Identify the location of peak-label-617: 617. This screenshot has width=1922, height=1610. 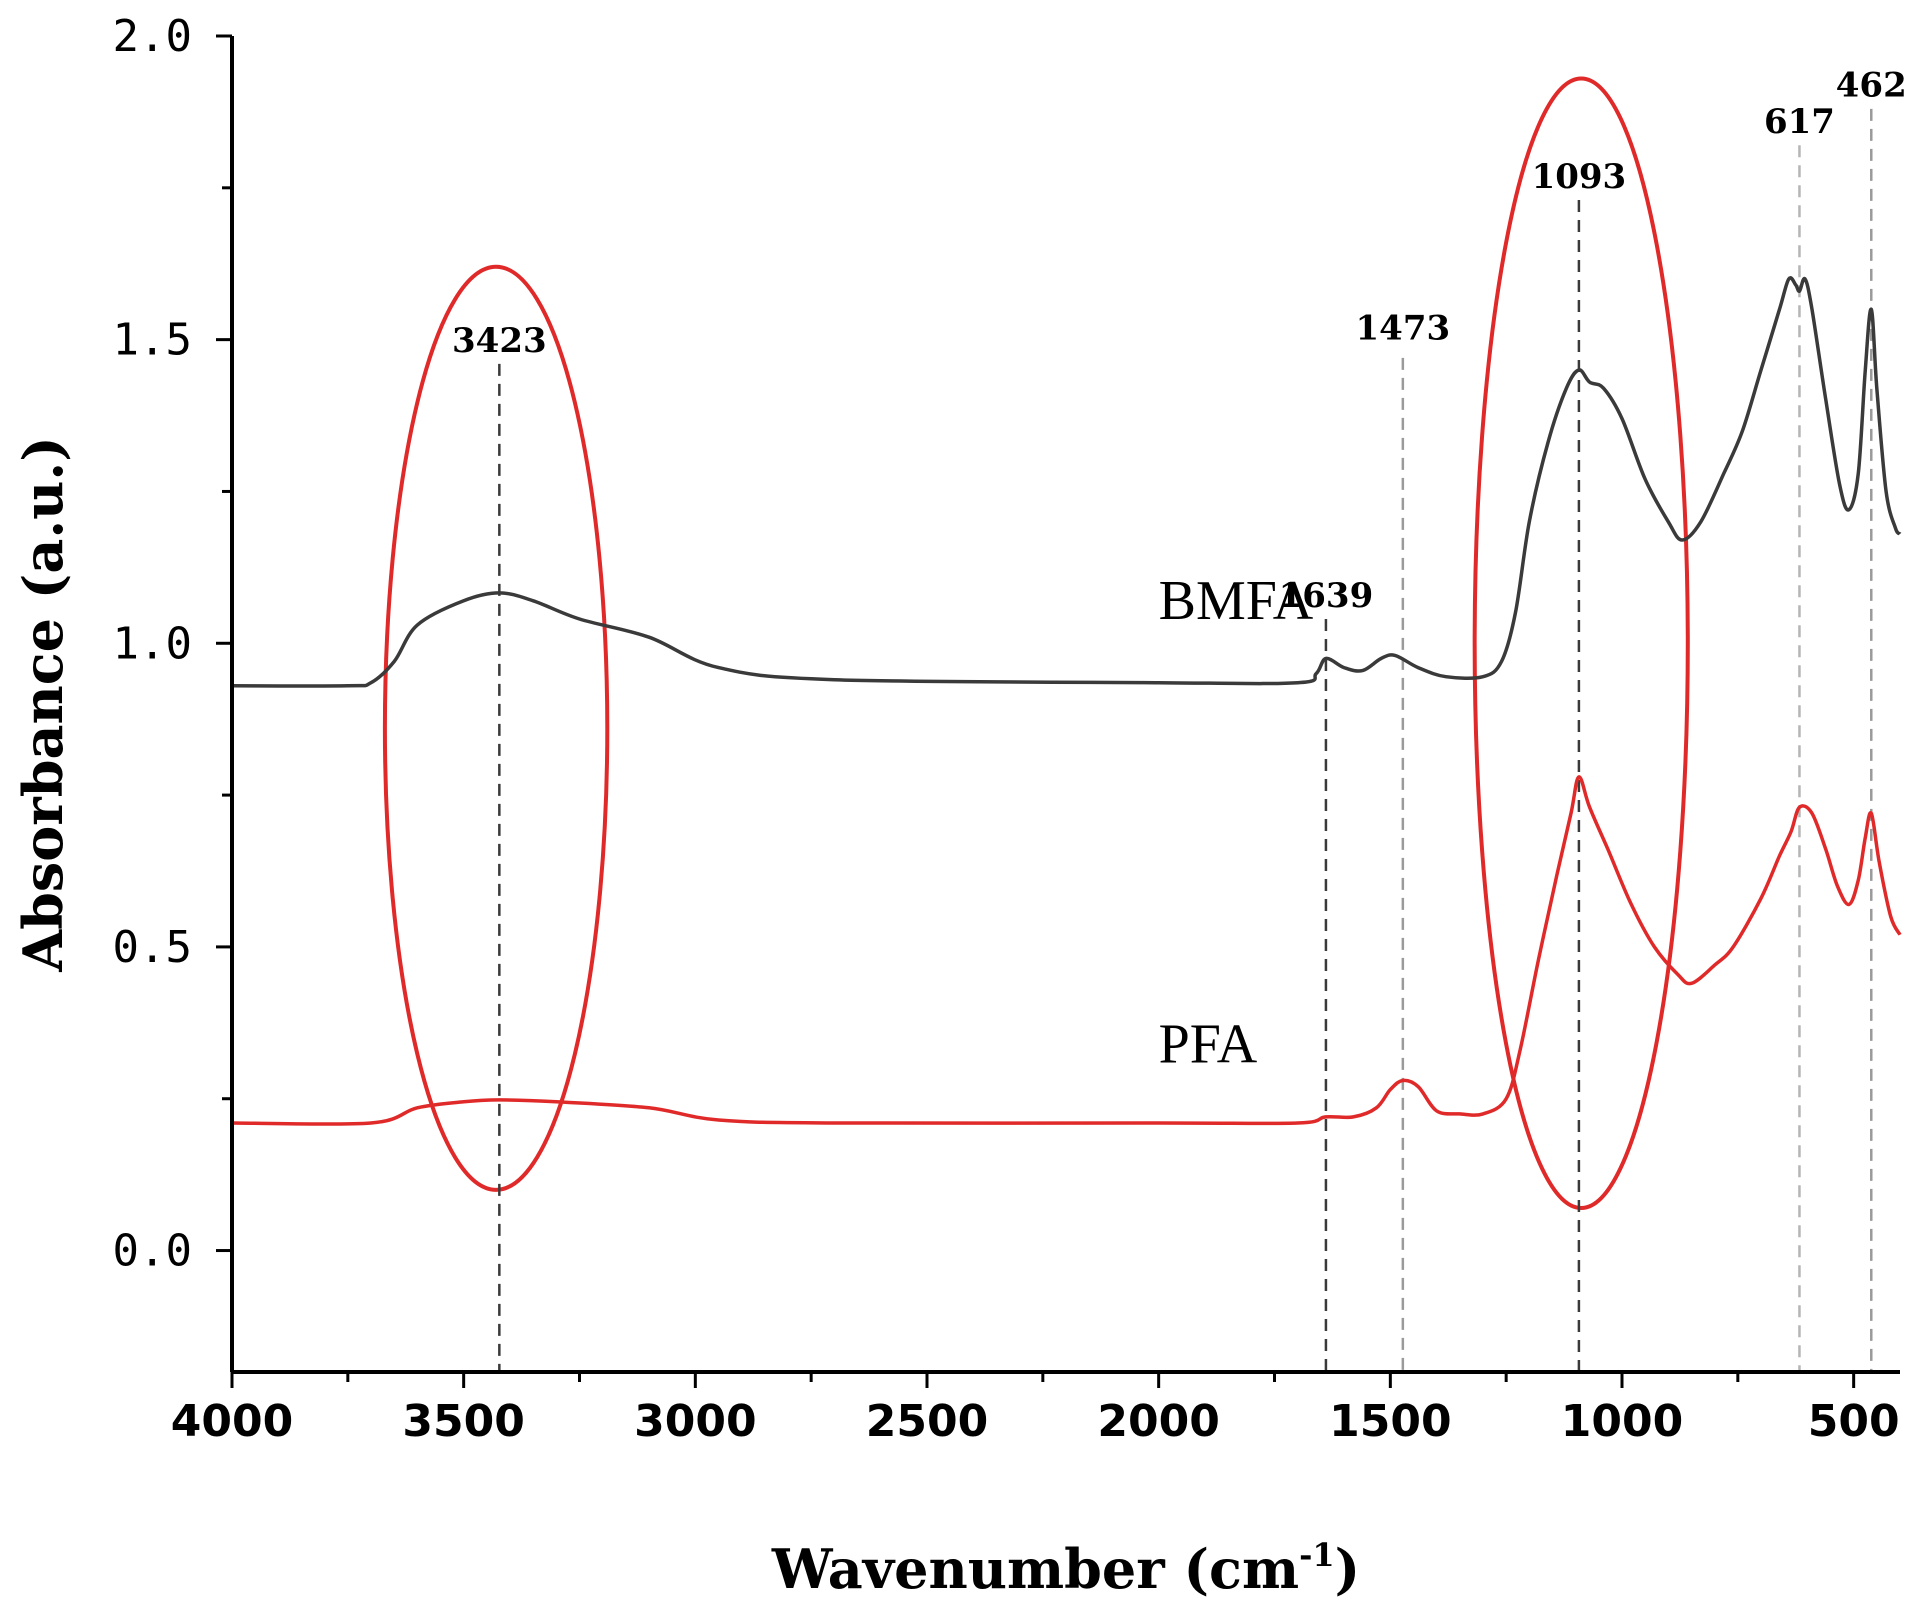
(1799, 122).